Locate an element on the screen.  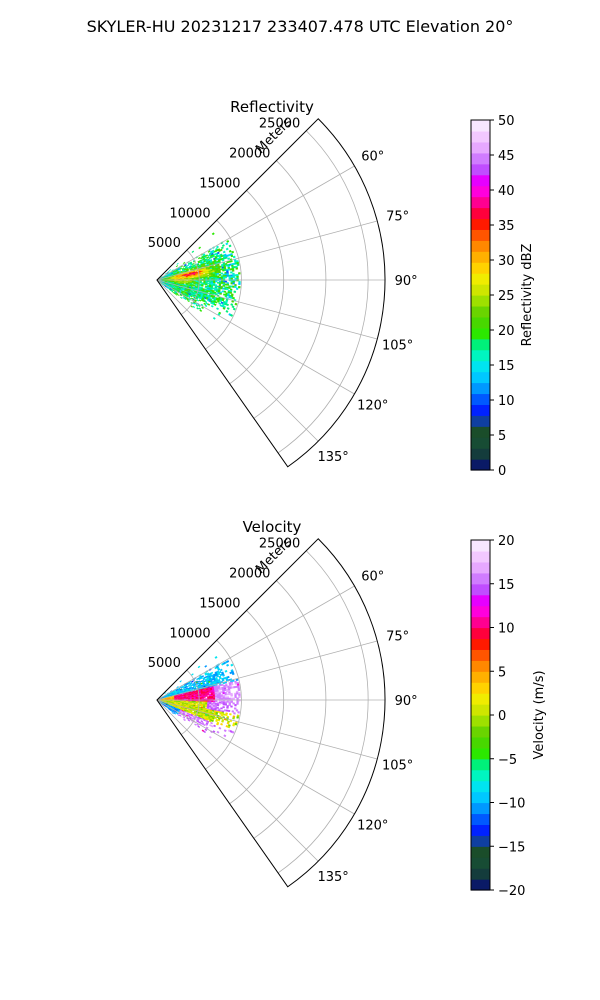
azimuth-tick-label: 135° is located at coordinates (332, 877).